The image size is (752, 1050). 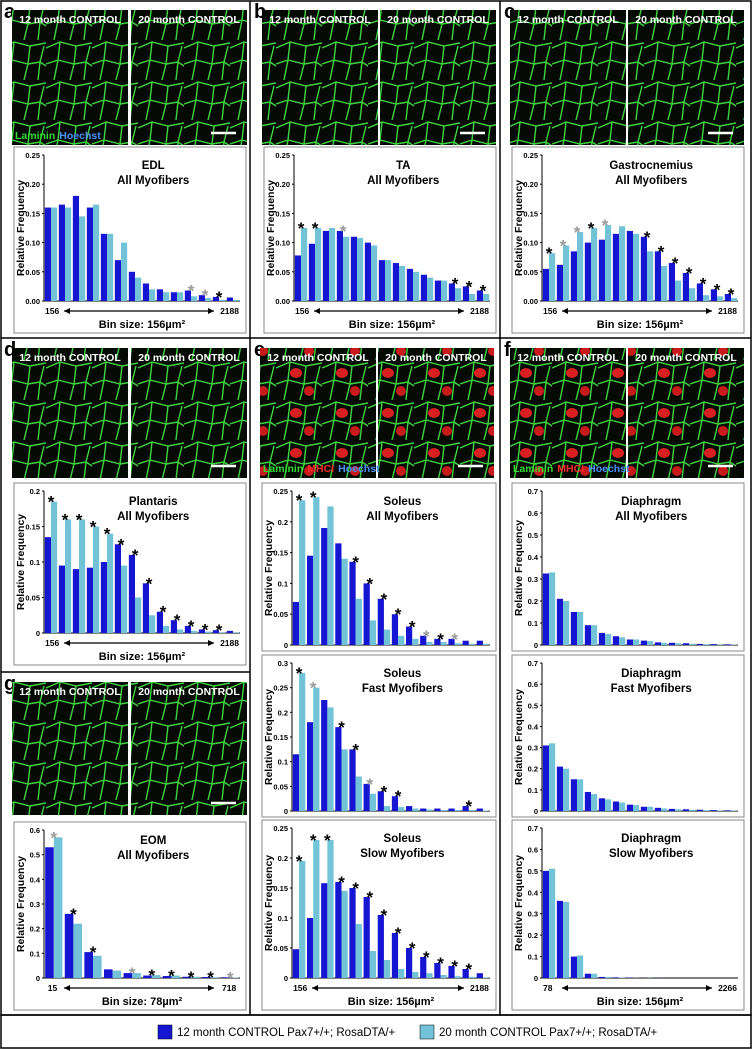 What do you see at coordinates (533, 513) in the screenshot?
I see `y-tick-label: 0.6` at bounding box center [533, 513].